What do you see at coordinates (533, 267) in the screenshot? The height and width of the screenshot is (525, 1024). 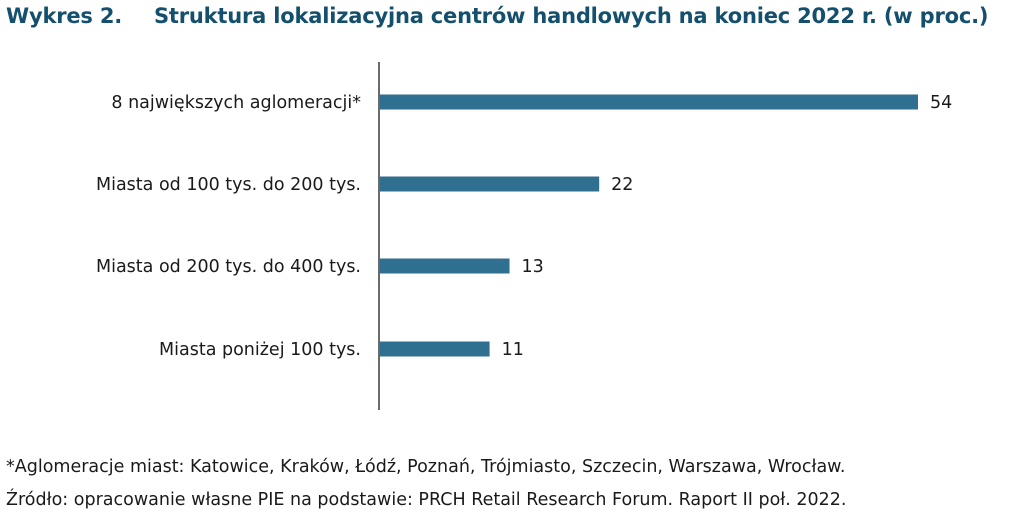 I see `value-label: 13` at bounding box center [533, 267].